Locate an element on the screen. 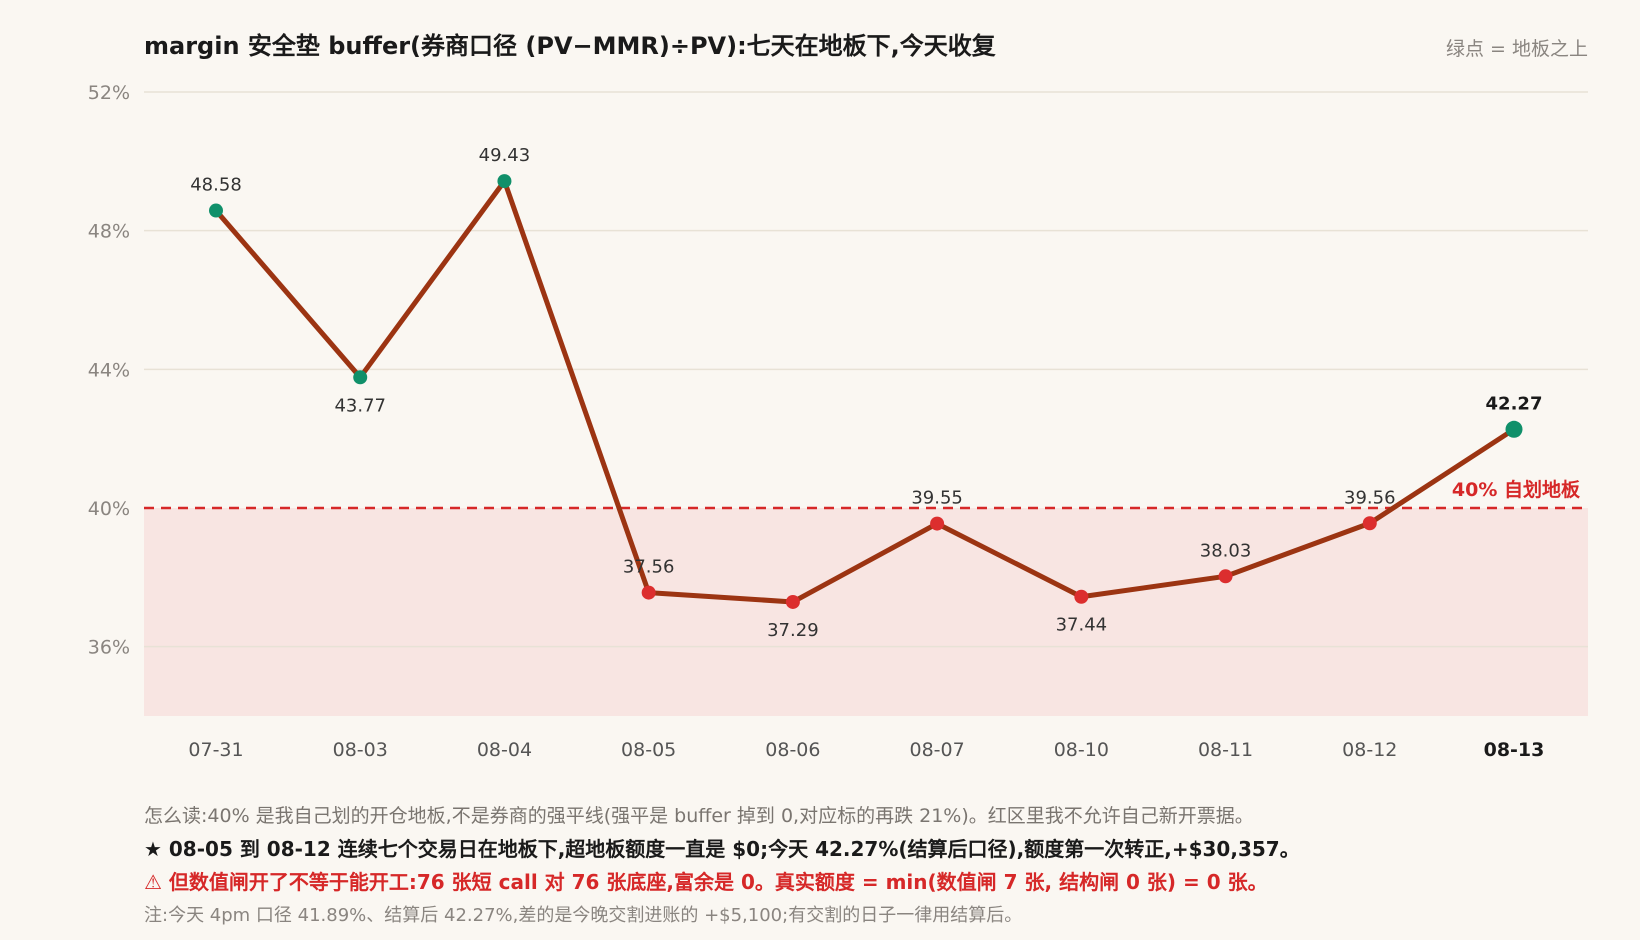 The image size is (1640, 940). x-tick-label: 08-12 is located at coordinates (1369, 750).